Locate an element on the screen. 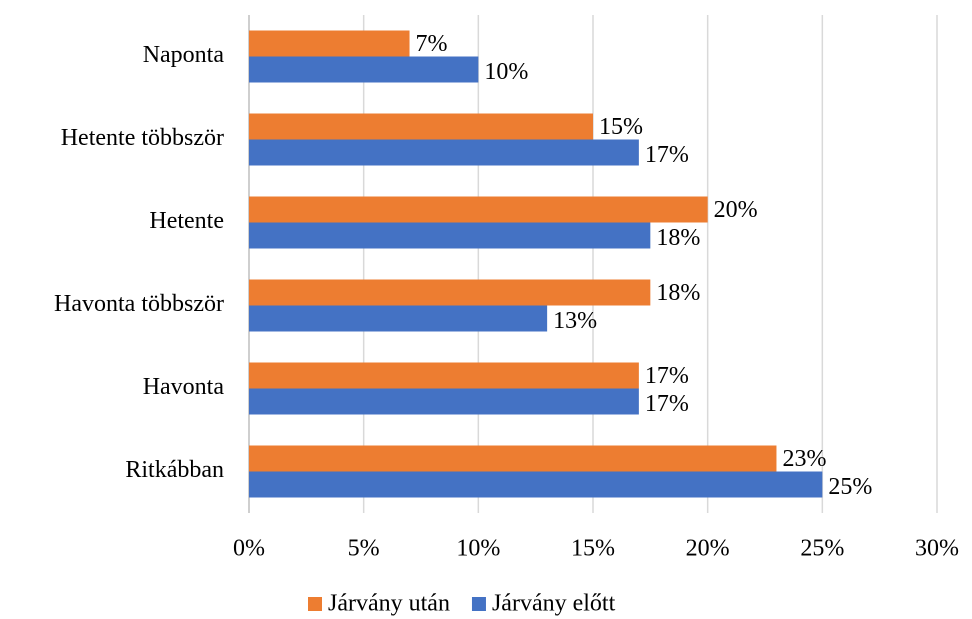 The image size is (972, 619). x-tick-label: 30% is located at coordinates (937, 549).